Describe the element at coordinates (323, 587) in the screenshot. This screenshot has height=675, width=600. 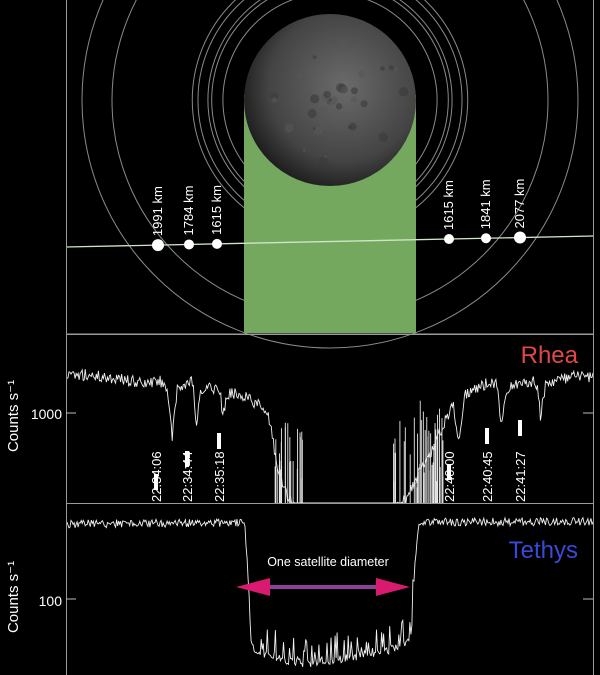
I see `diameter-arrow` at that location.